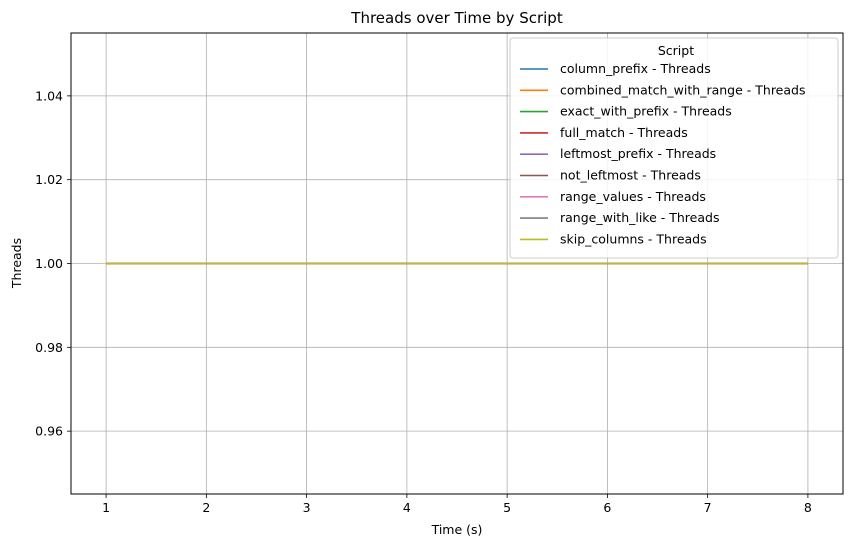  Describe the element at coordinates (633, 196) in the screenshot. I see `legend-entry: range_values - Threads` at that location.